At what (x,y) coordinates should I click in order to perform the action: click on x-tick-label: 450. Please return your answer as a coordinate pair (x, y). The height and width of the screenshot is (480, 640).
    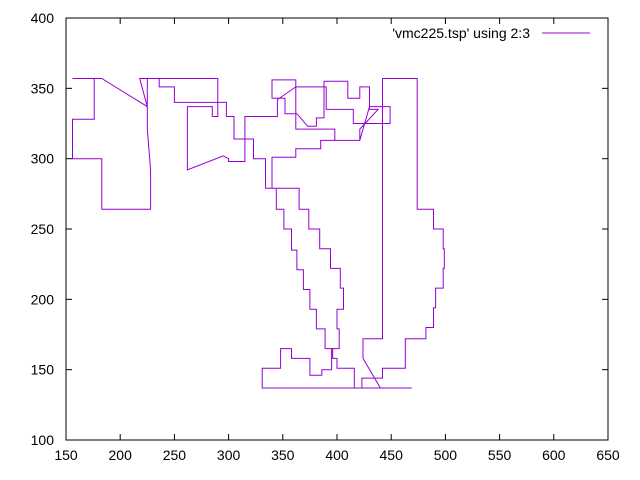
    Looking at the image, I should click on (392, 455).